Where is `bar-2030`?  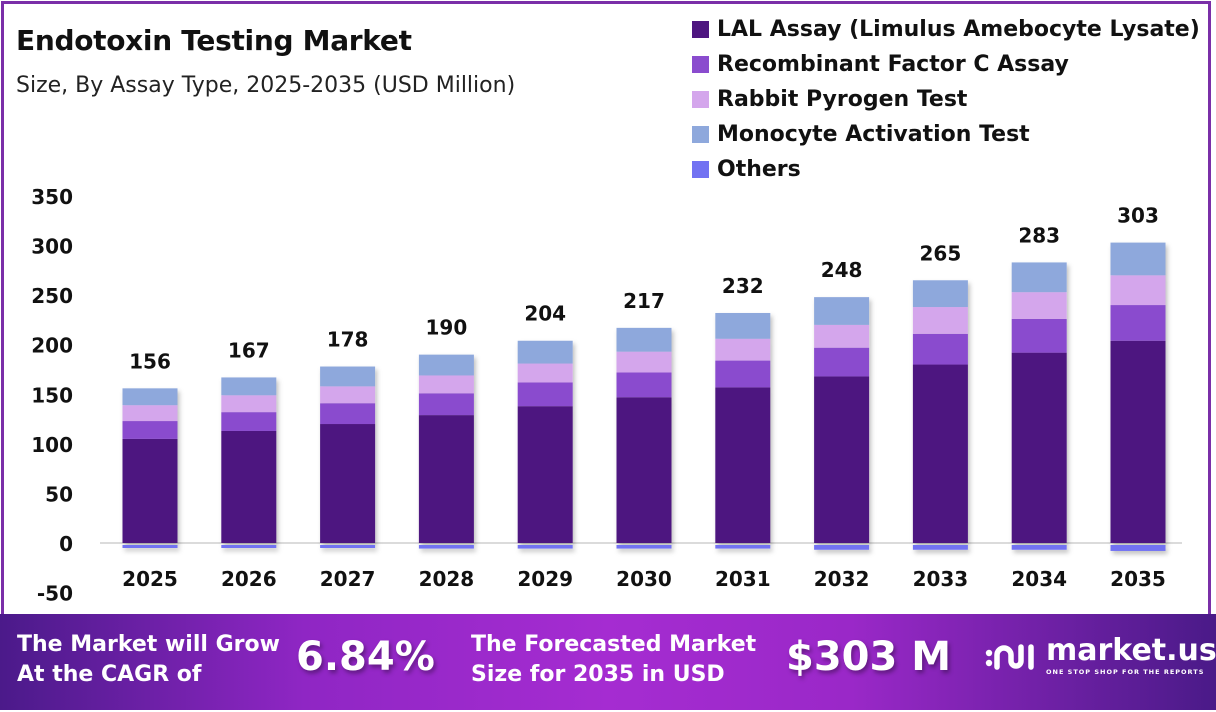 bar-2030 is located at coordinates (644, 438).